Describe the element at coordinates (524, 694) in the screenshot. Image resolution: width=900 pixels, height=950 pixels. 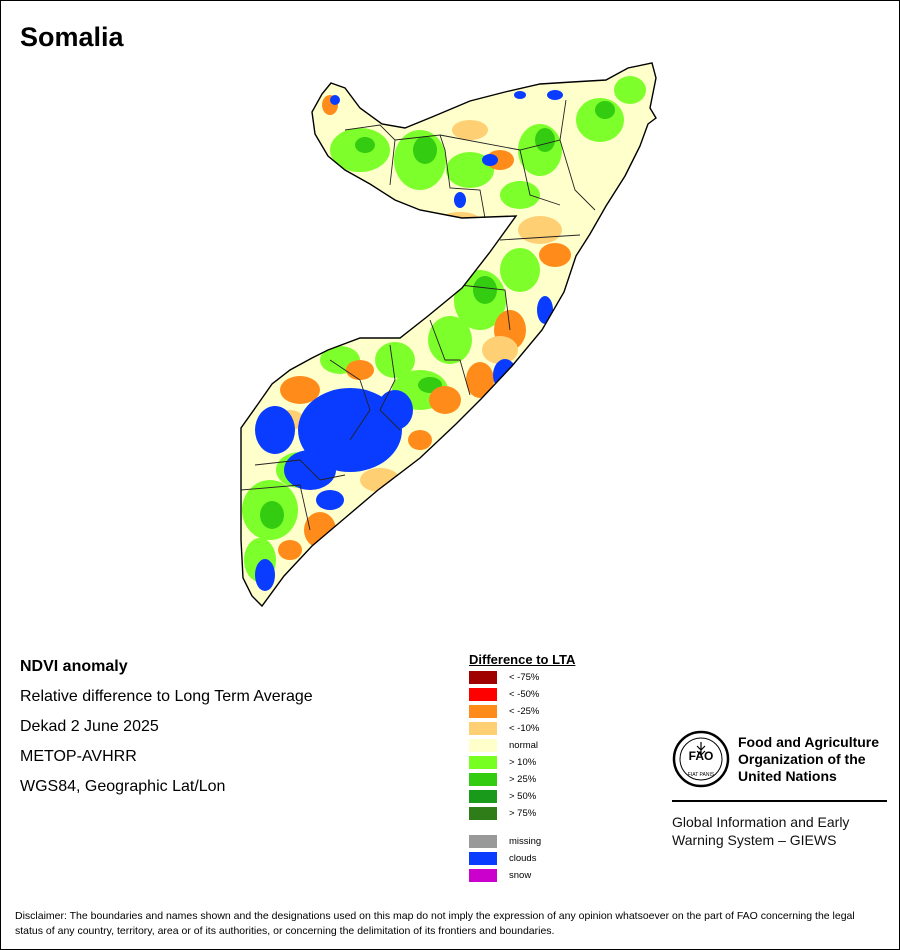
I see `legend-label: < -50%` at that location.